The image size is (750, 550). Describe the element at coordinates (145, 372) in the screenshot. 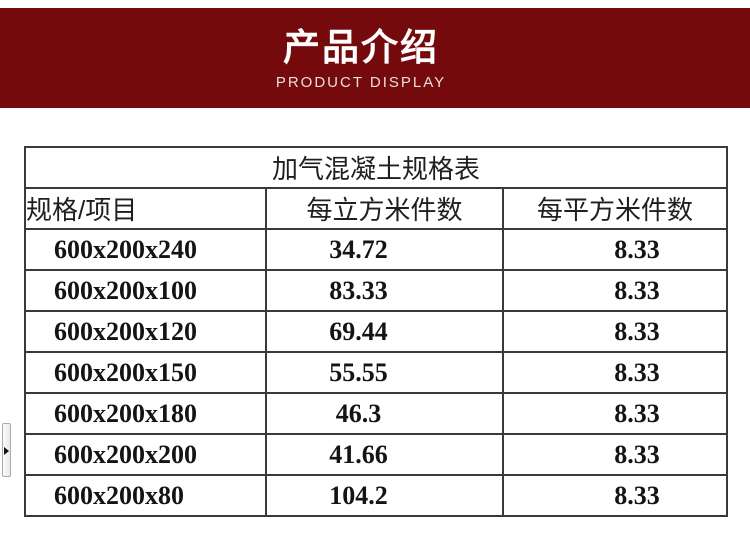

I see `spec-cell: 600x200x150` at that location.